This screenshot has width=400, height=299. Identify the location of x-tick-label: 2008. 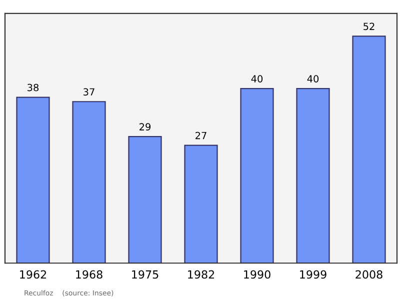
(369, 274).